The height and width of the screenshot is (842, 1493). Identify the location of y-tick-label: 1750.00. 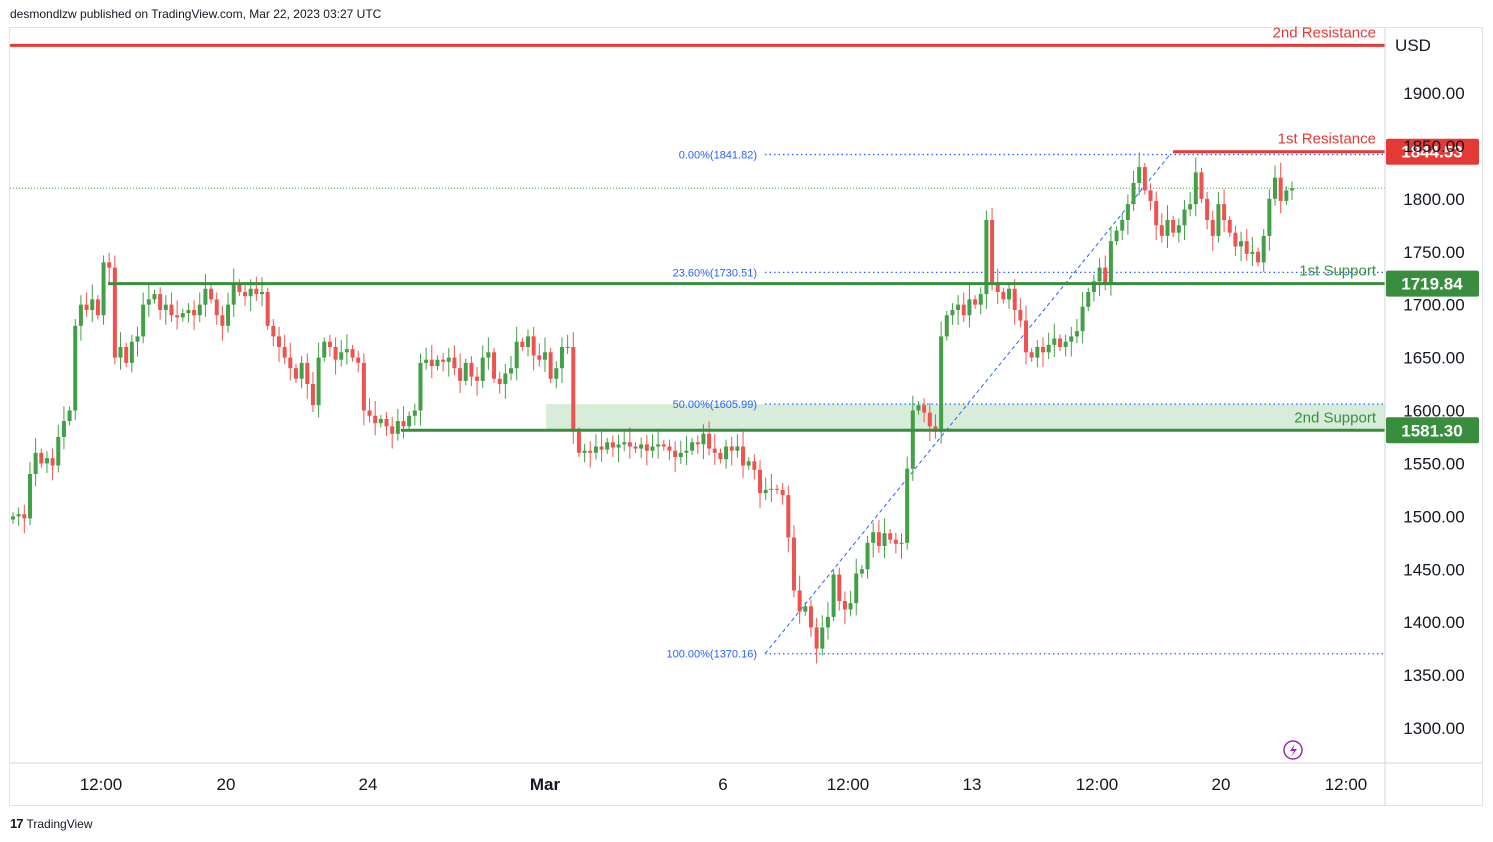
(1433, 252).